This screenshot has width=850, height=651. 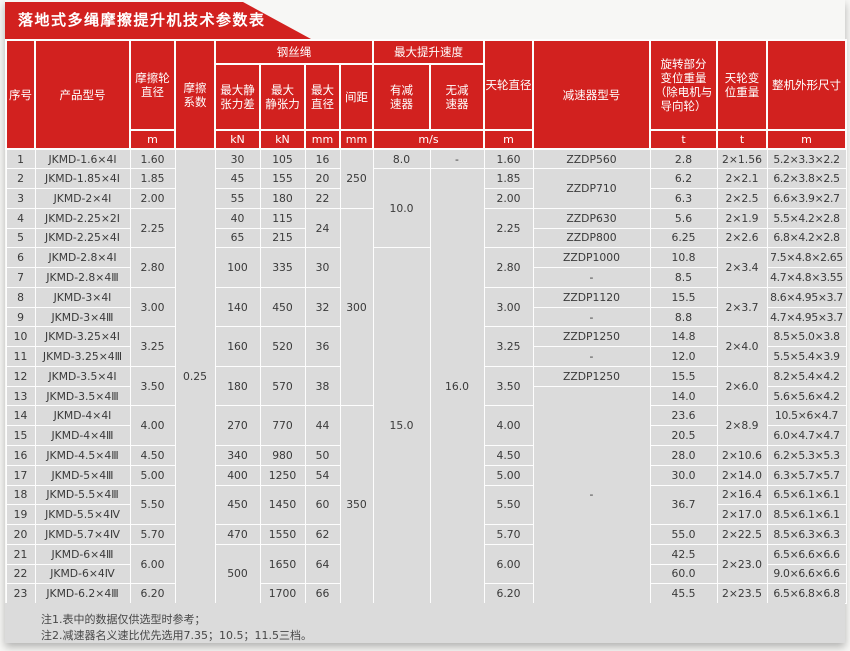 I want to click on cell-sheave-wt-row14: 2×8.9, so click(x=742, y=425).